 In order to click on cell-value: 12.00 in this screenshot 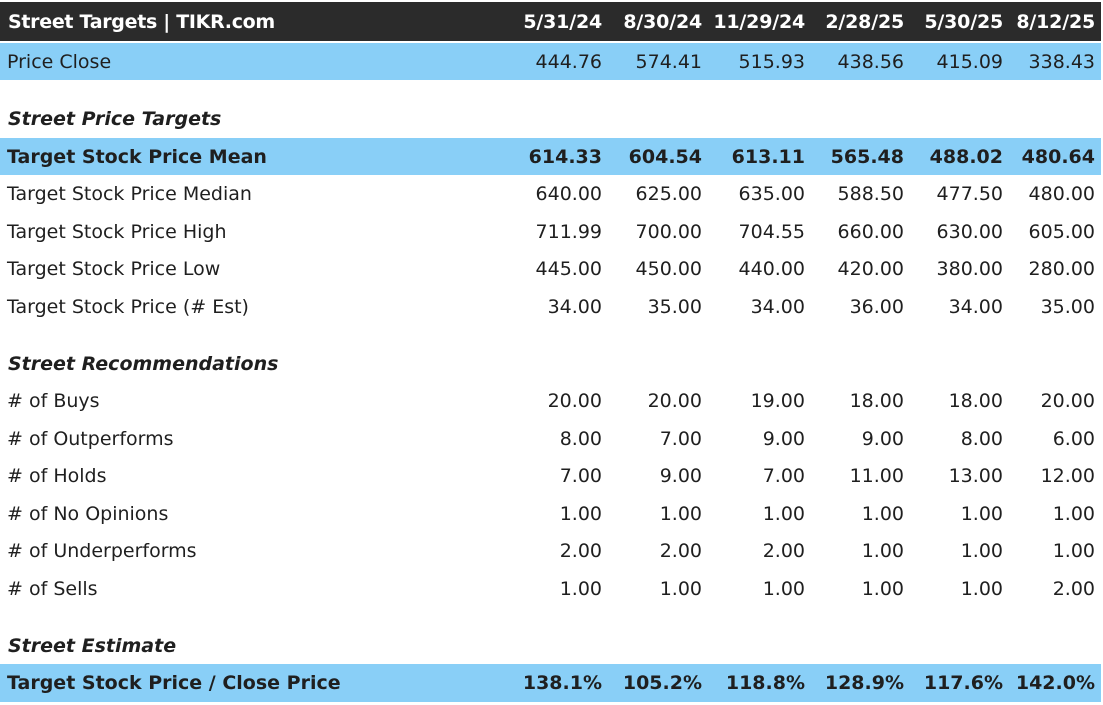, I will do `click(1067, 475)`.